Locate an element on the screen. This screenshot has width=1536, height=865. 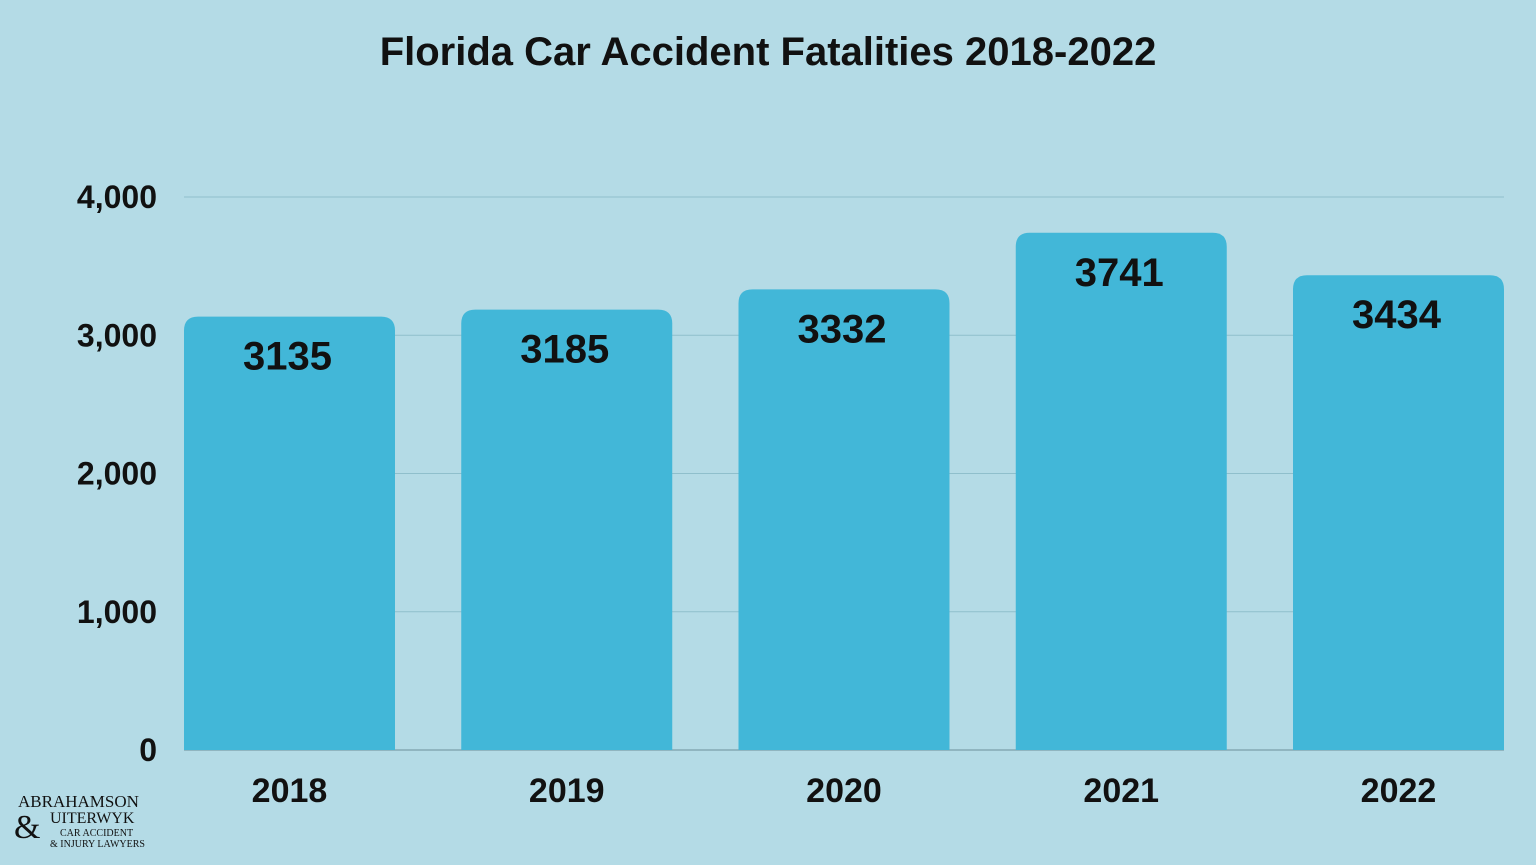
x-tick-label: 2021 is located at coordinates (1121, 791).